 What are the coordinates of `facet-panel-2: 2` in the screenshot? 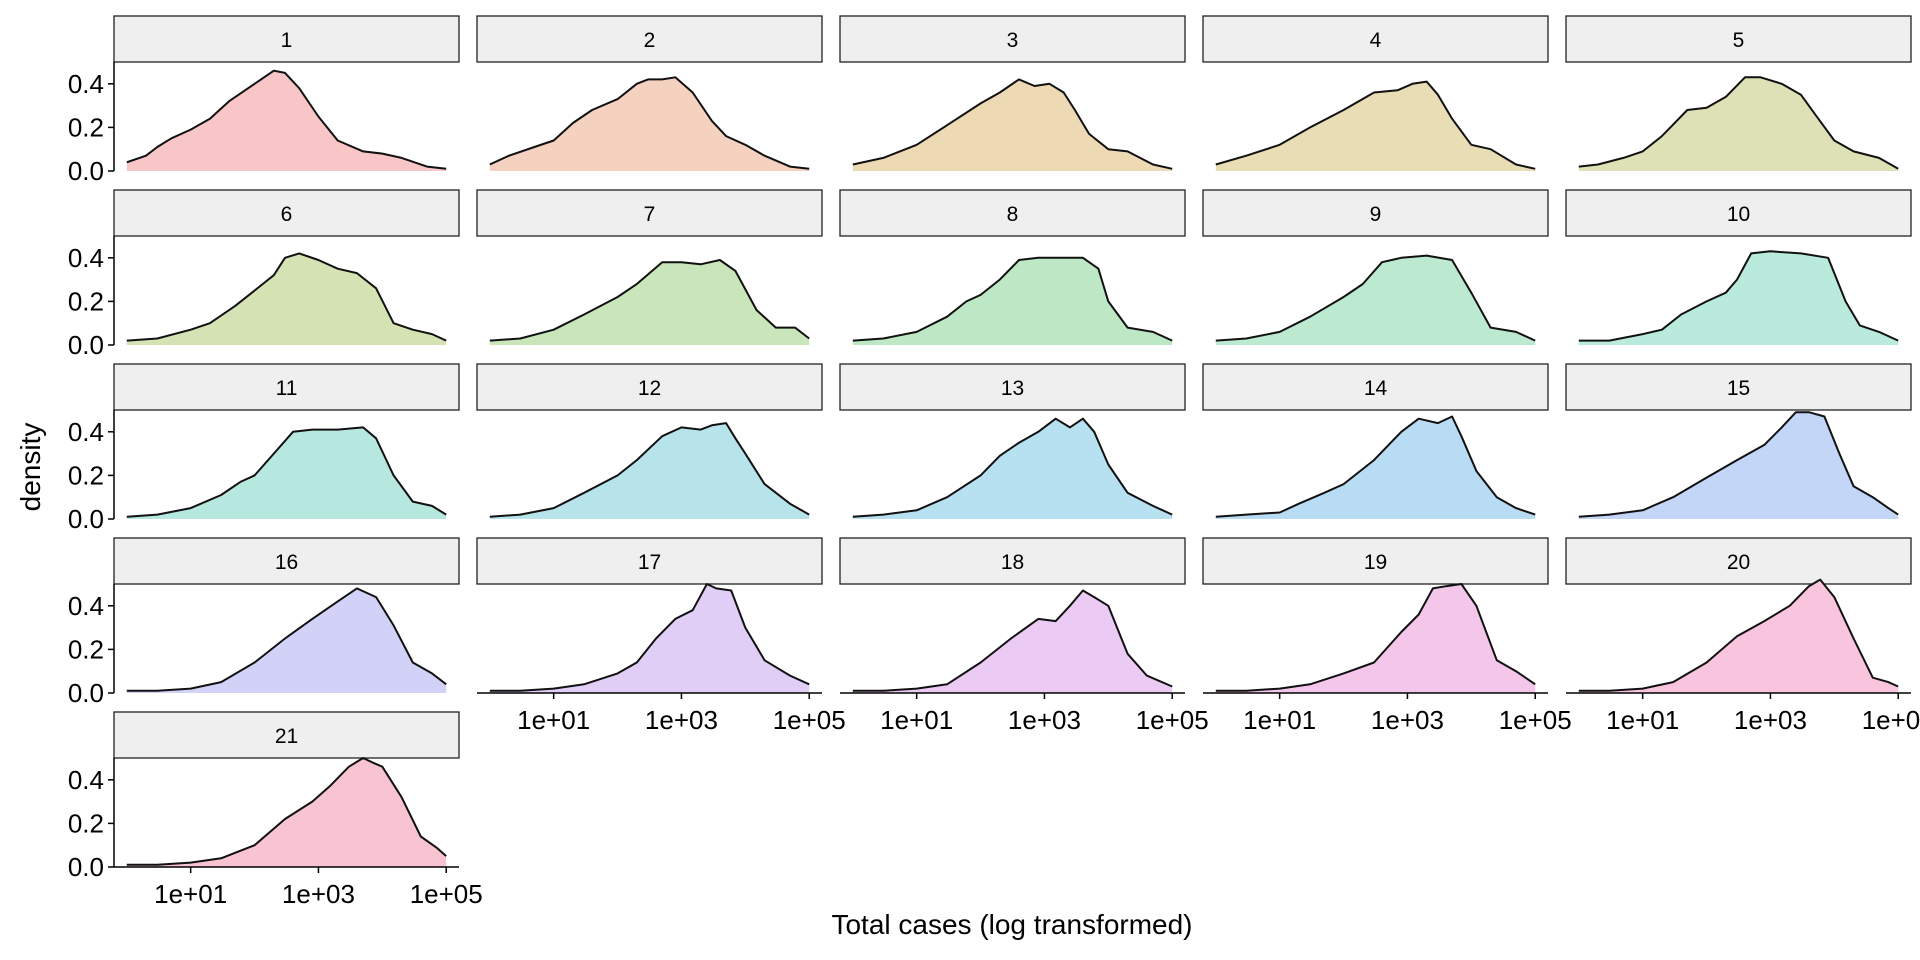 It's located at (649, 93).